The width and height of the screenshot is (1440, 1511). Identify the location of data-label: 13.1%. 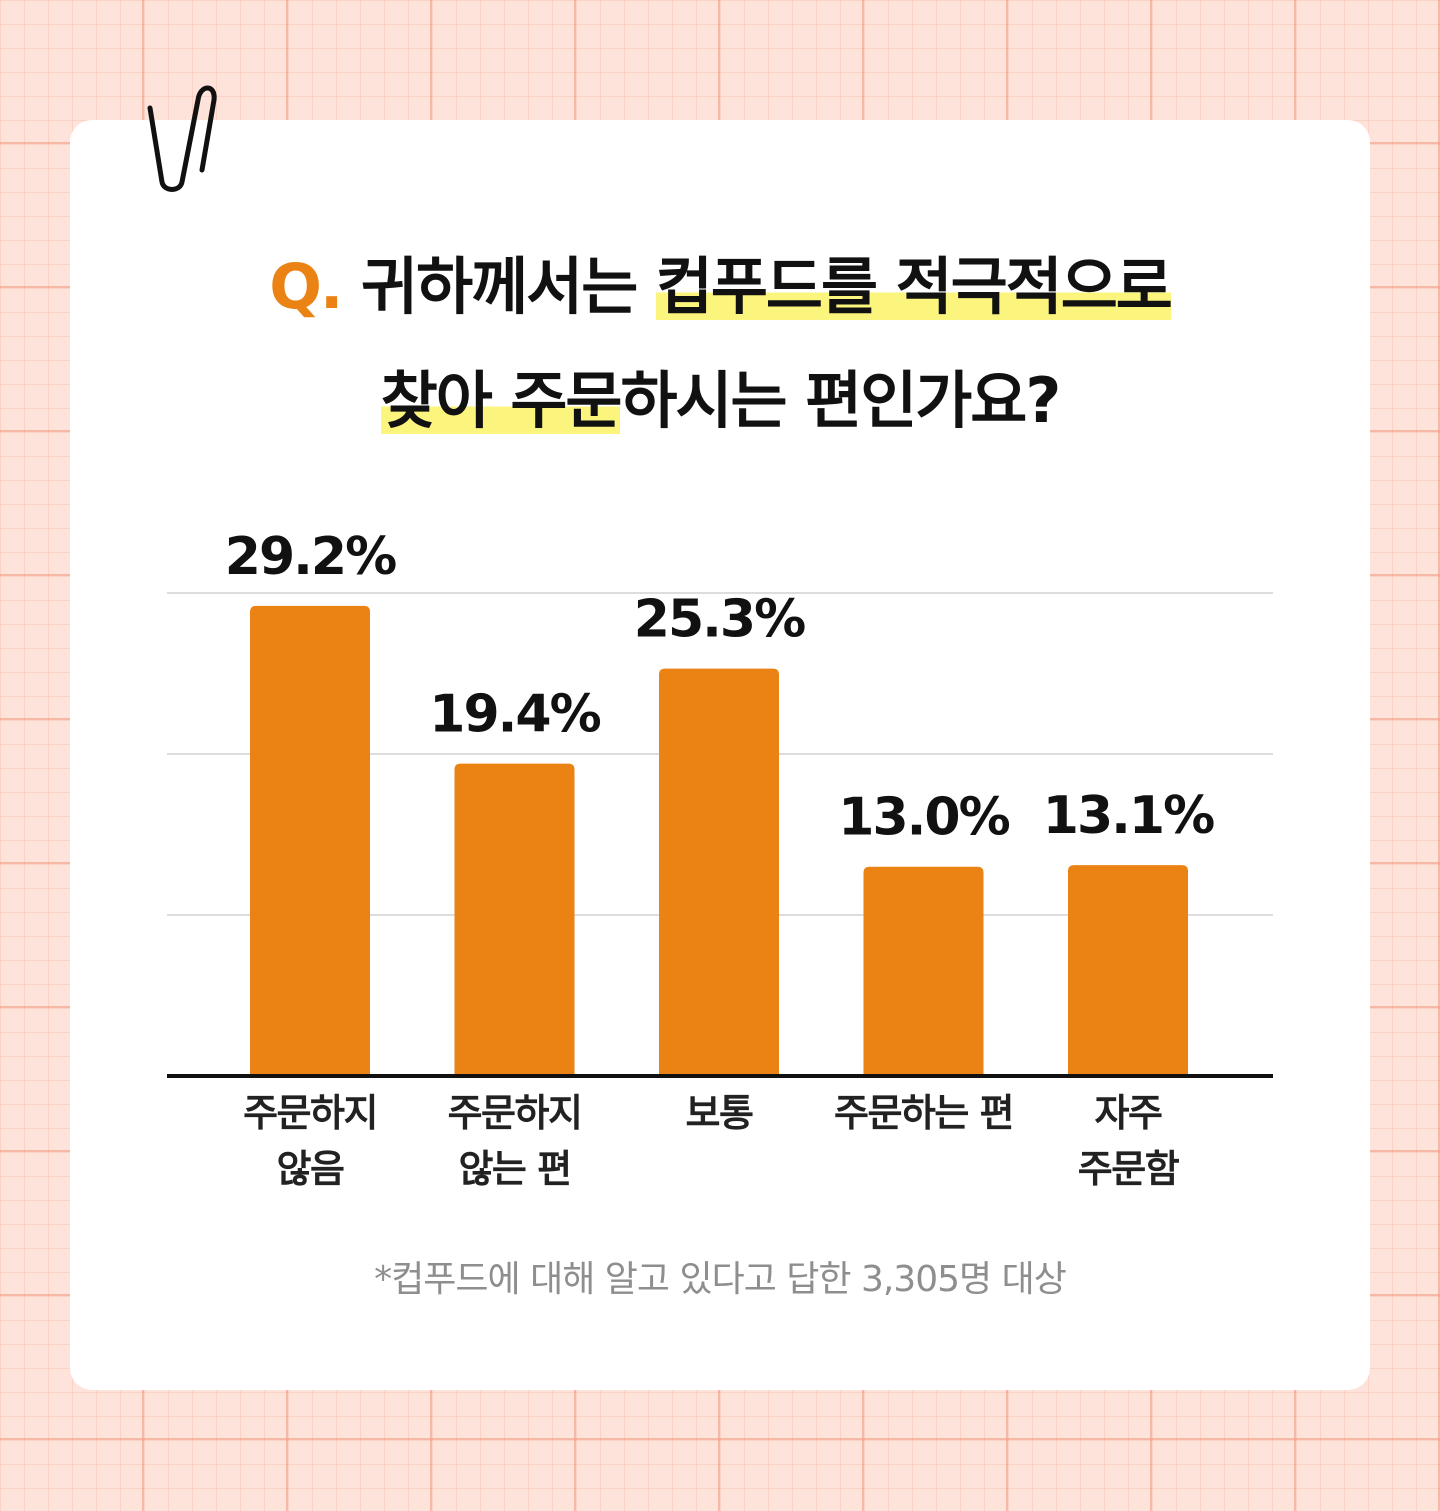
(1128, 816).